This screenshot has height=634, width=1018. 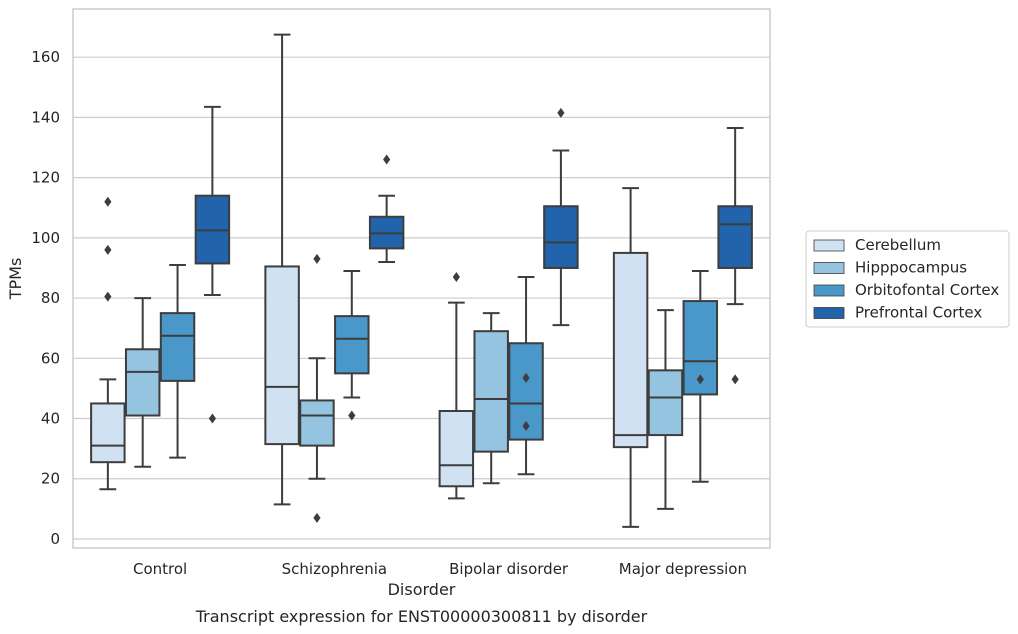 I want to click on y-tick-label: 120, so click(x=45, y=178).